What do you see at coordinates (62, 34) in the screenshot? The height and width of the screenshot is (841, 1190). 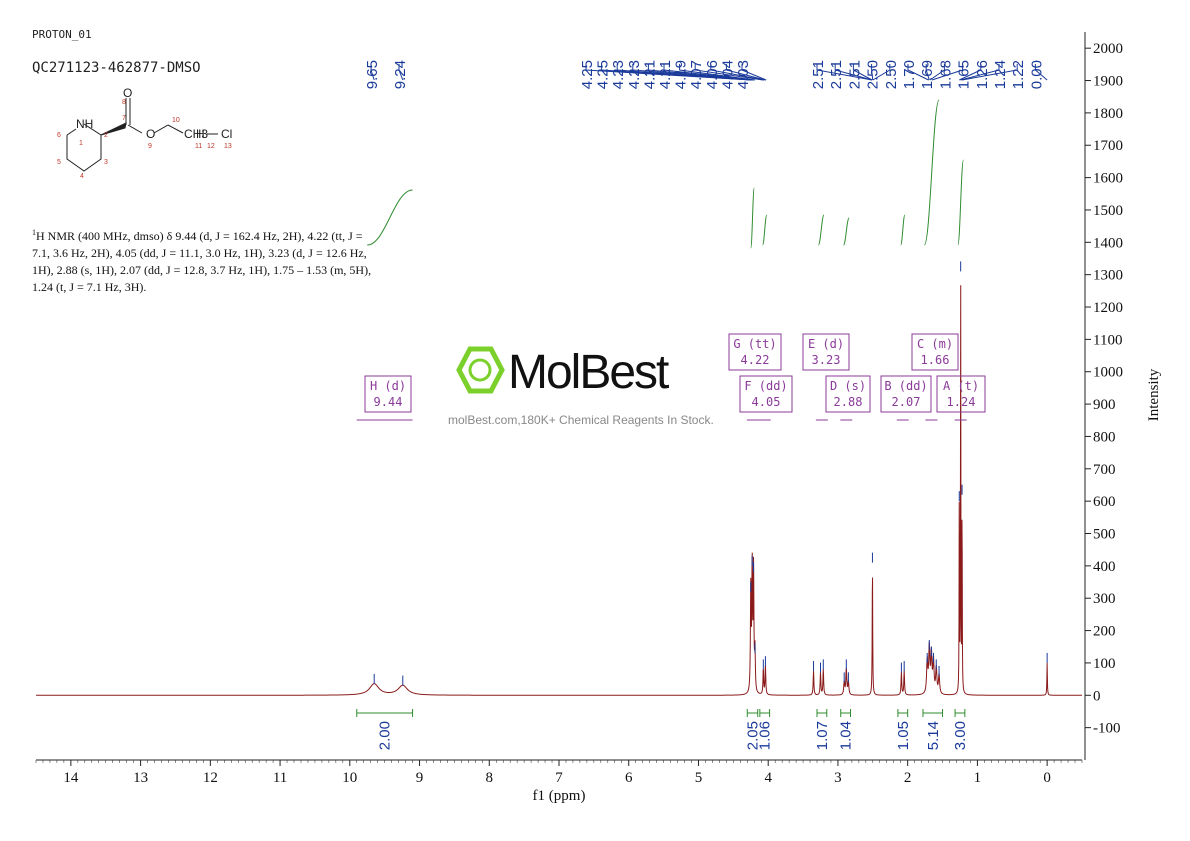 I see `experiment-name: PROTON_01` at bounding box center [62, 34].